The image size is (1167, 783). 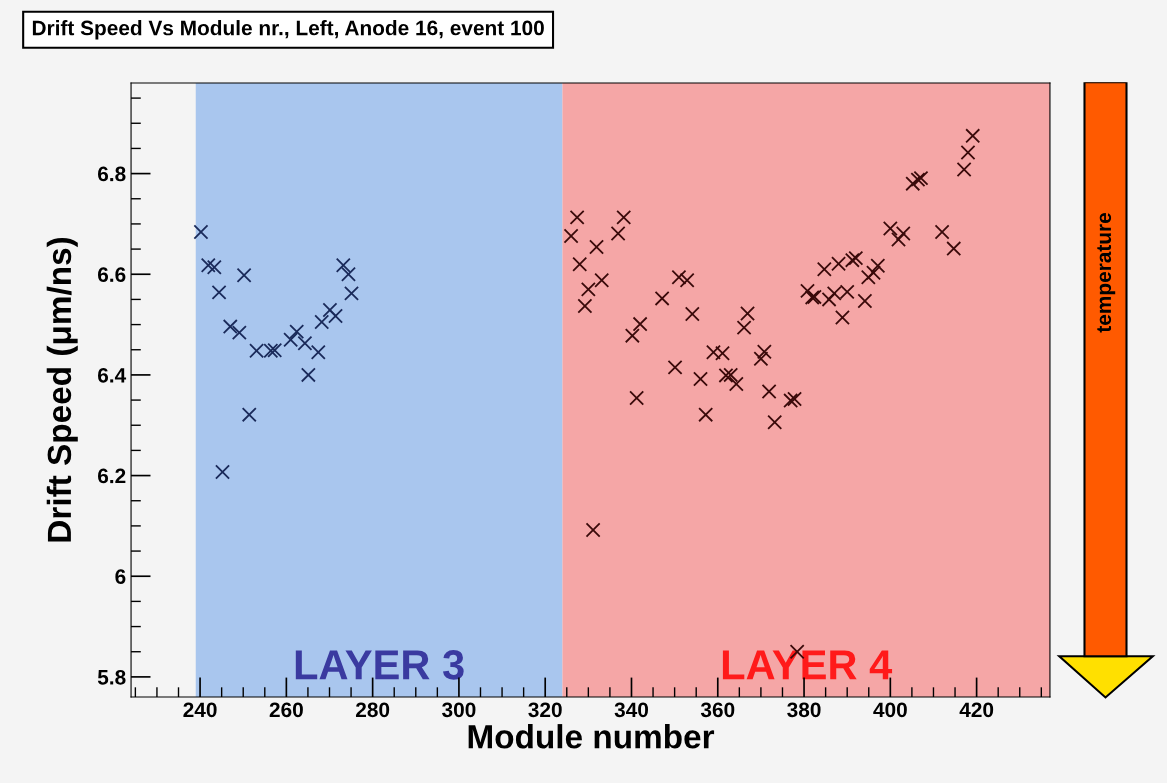 What do you see at coordinates (372, 710) in the screenshot?
I see `x-tick-label: 280` at bounding box center [372, 710].